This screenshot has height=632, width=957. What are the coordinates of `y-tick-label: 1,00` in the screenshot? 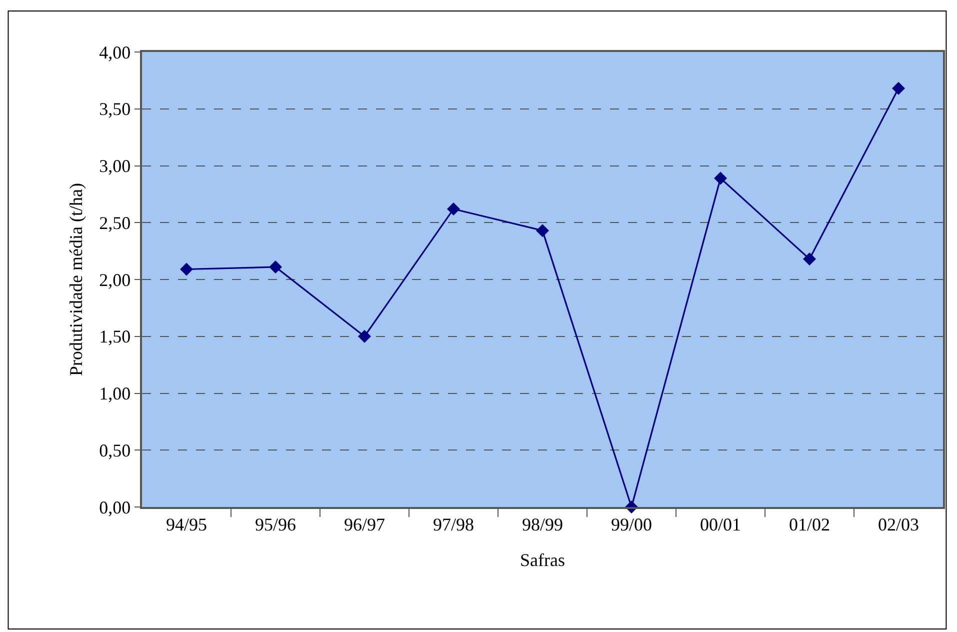 It's located at (115, 394).